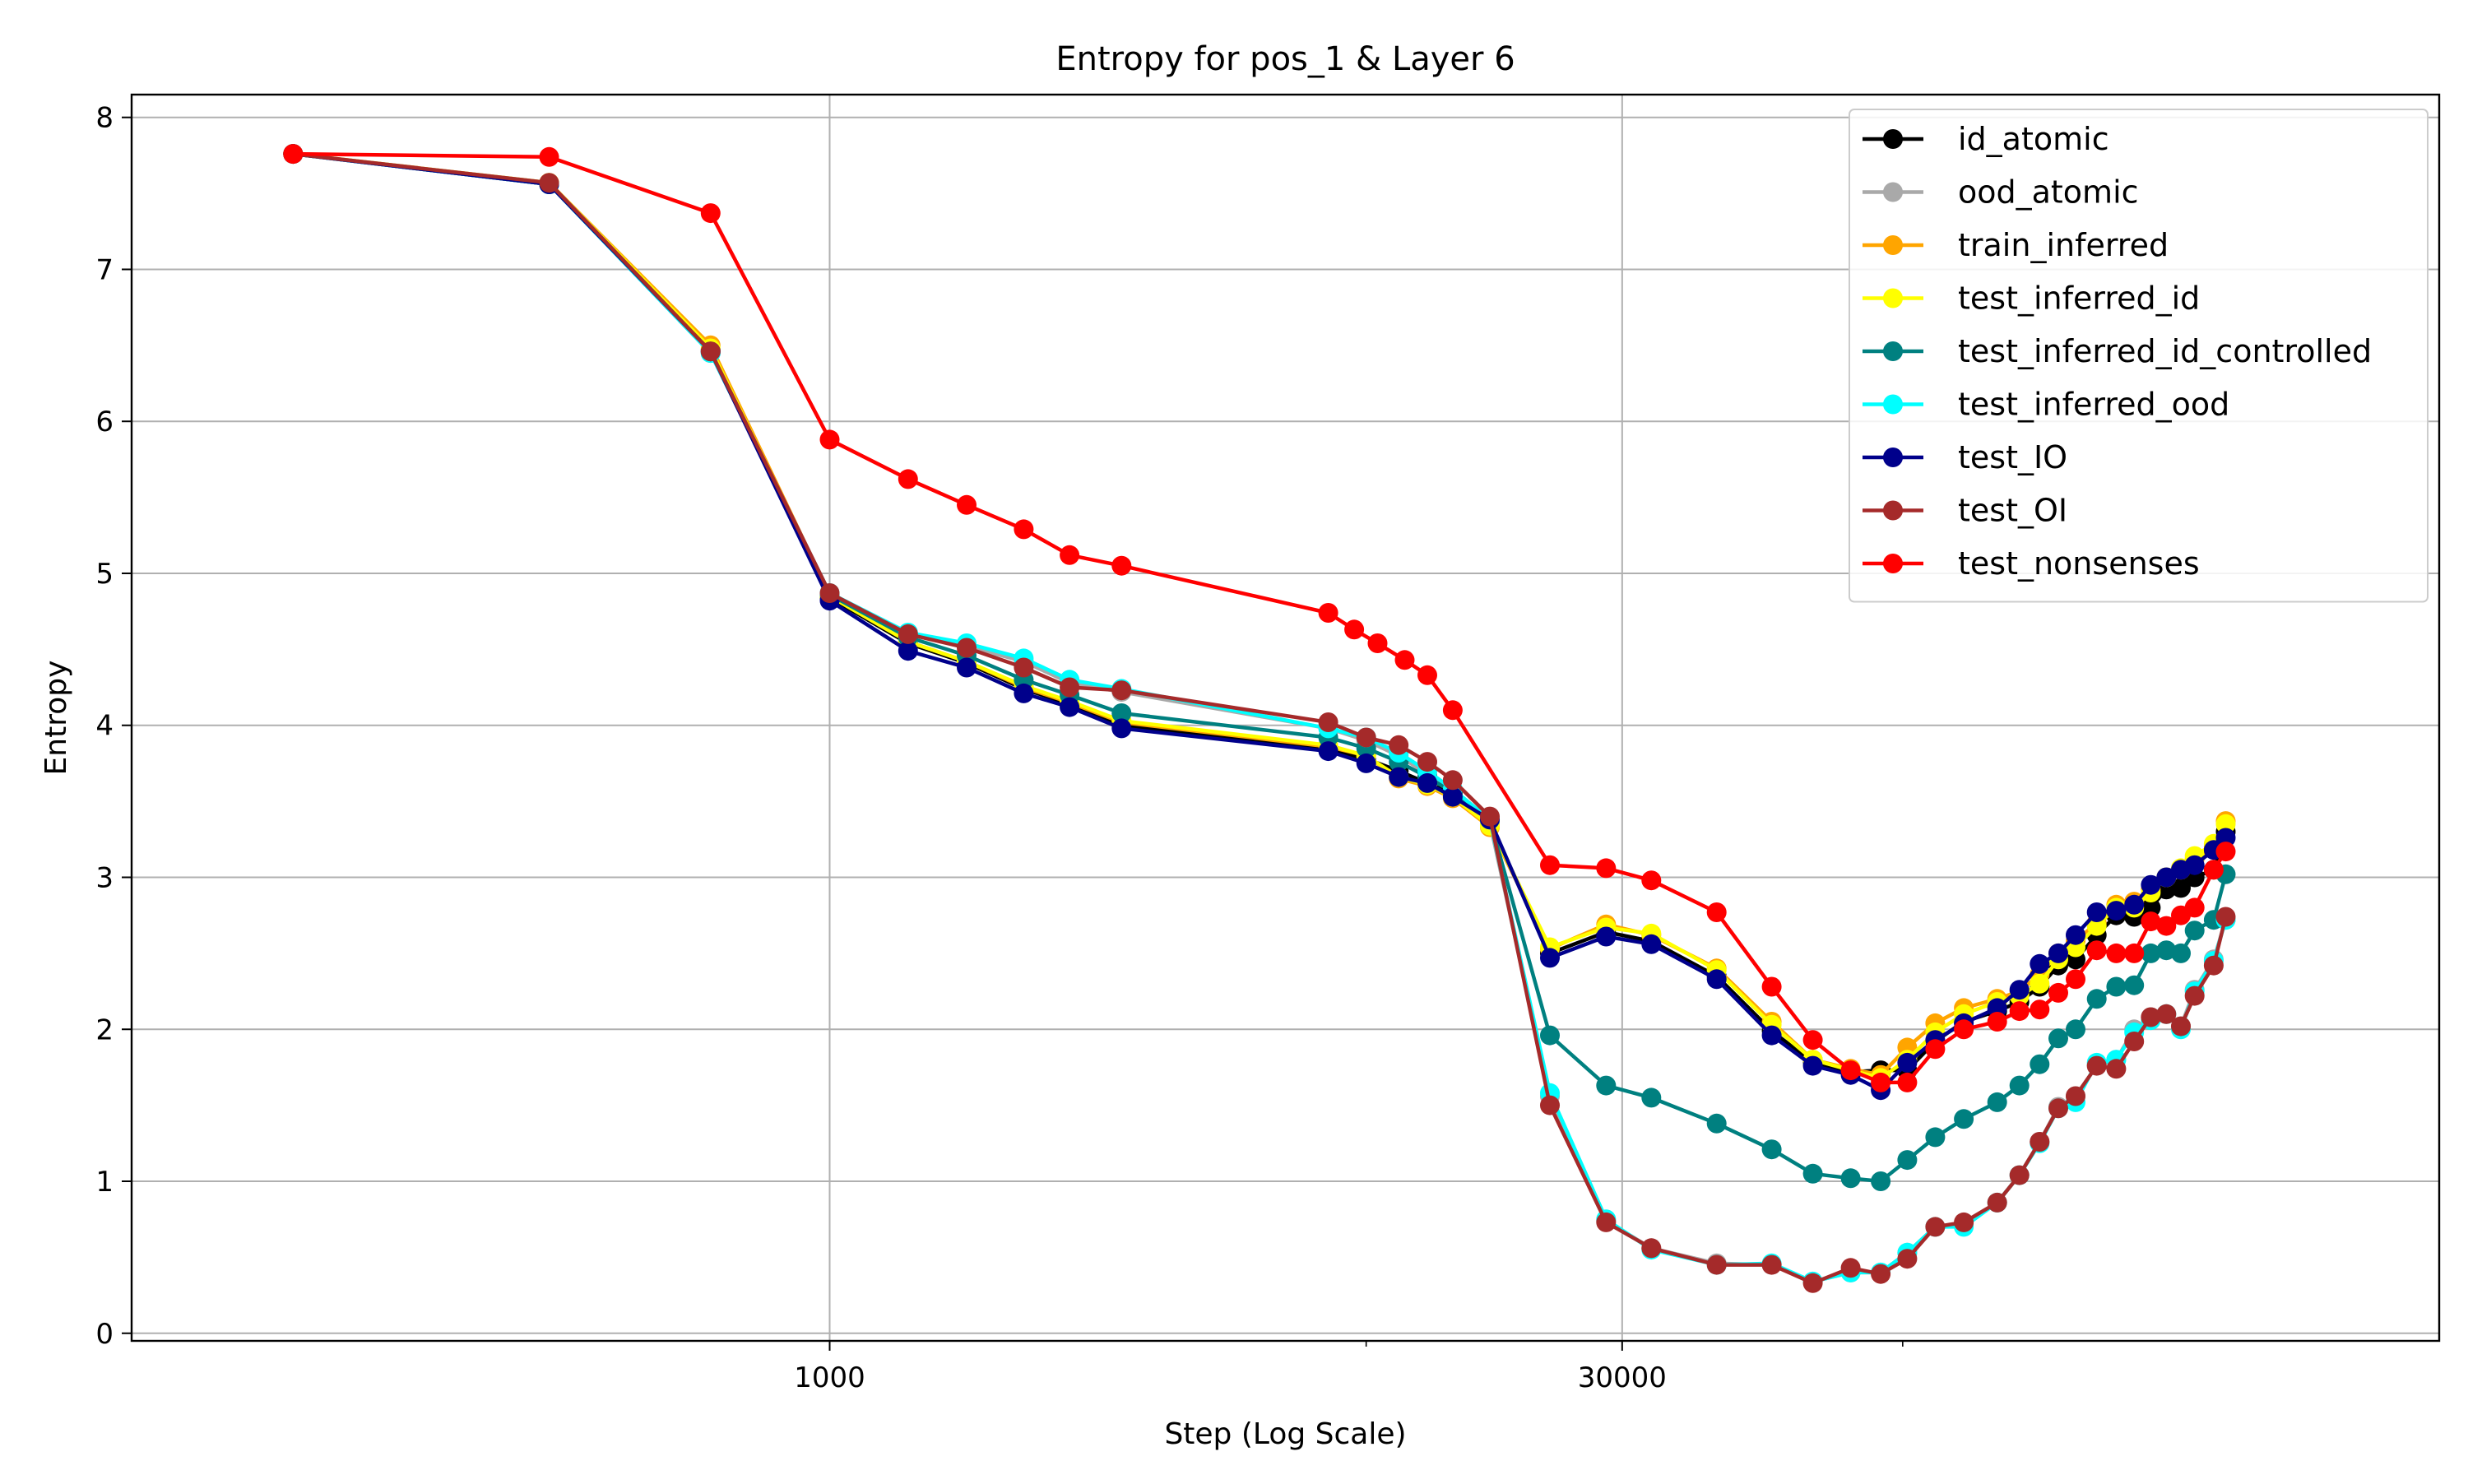 The image size is (2468, 1484). What do you see at coordinates (104, 877) in the screenshot?
I see `y-tick-label: 3` at bounding box center [104, 877].